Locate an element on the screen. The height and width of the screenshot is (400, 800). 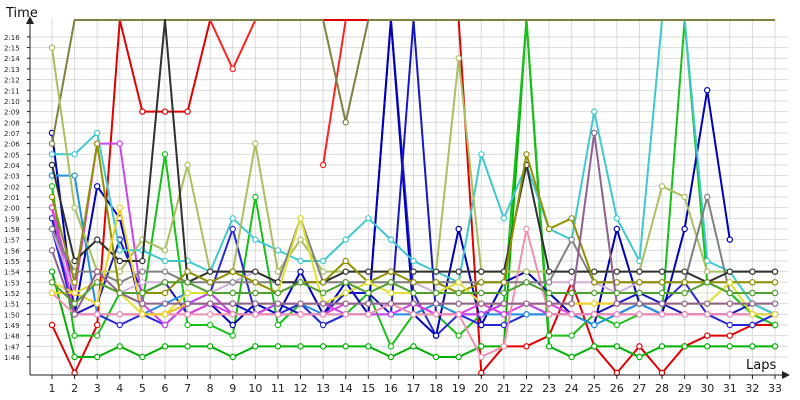
x-tick-label: 14 is located at coordinates (346, 388).